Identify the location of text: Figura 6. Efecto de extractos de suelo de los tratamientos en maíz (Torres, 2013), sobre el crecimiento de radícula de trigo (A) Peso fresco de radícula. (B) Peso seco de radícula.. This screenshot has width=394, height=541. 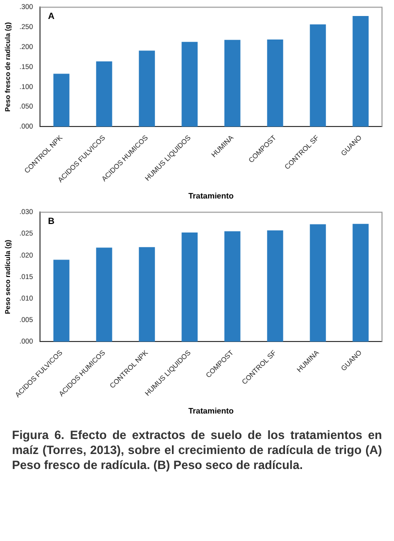
(197, 450).